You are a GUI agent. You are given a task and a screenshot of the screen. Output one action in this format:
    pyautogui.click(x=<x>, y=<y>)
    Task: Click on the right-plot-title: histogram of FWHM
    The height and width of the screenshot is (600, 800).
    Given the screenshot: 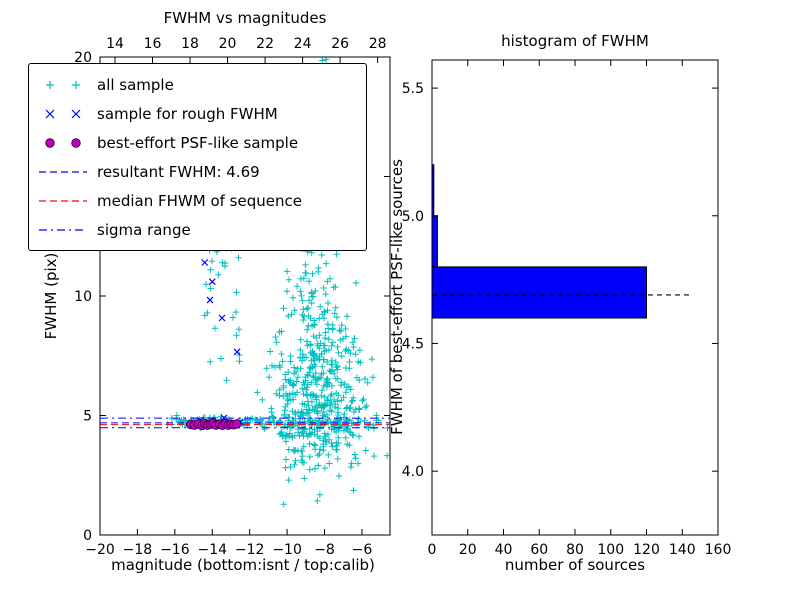 What is the action you would take?
    pyautogui.click(x=575, y=41)
    